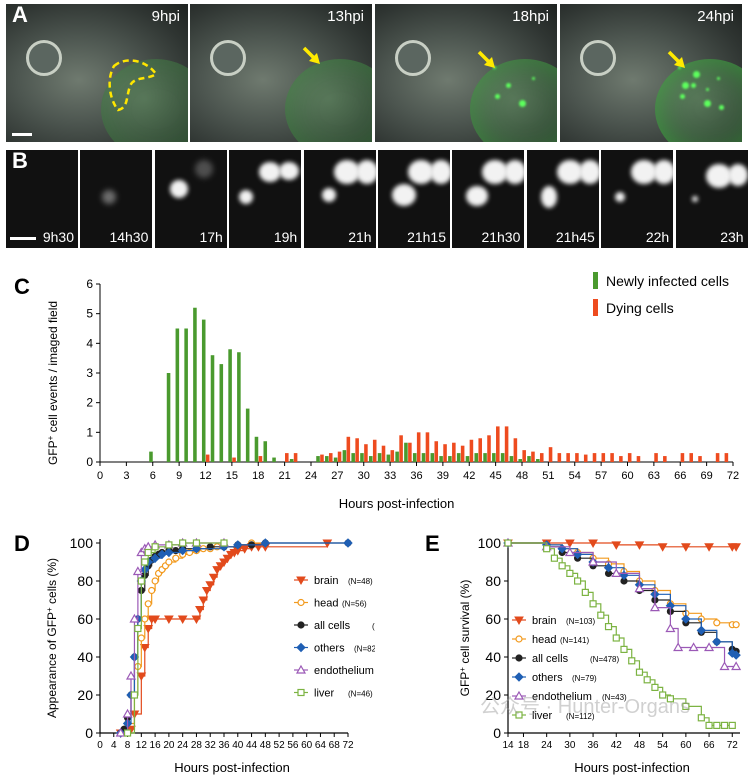 This screenshot has height=779, width=750. Describe the element at coordinates (44, 58) in the screenshot. I see `fish-eye-icon` at that location.